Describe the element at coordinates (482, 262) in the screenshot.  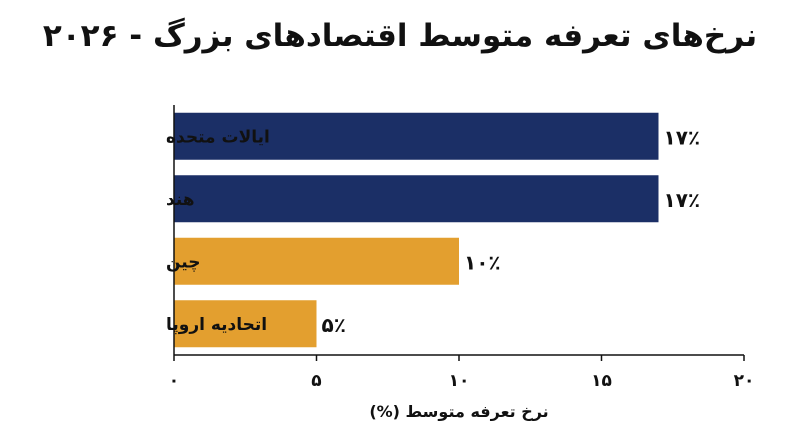
I see `data-label: ۱۰٪` at that location.